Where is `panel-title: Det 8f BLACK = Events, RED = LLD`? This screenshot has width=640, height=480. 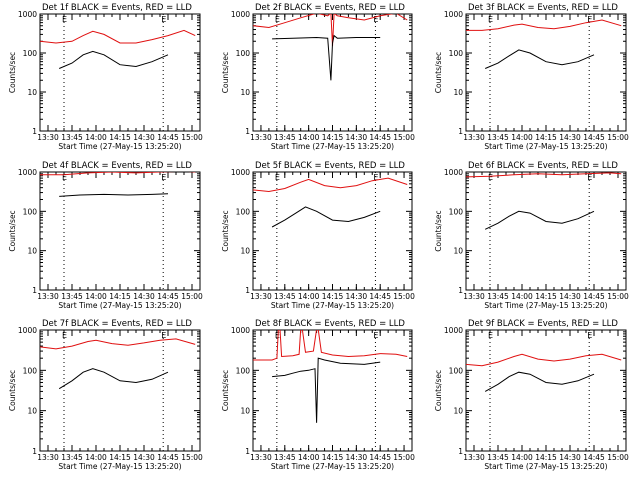 panel-title: Det 8f BLACK = Events, RED = LLD is located at coordinates (330, 324).